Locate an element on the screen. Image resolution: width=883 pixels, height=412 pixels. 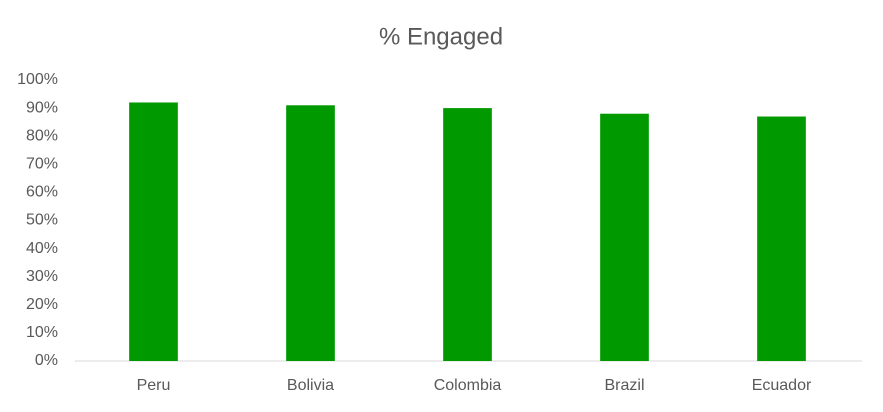
y-tick-label: 90% is located at coordinates (42, 107).